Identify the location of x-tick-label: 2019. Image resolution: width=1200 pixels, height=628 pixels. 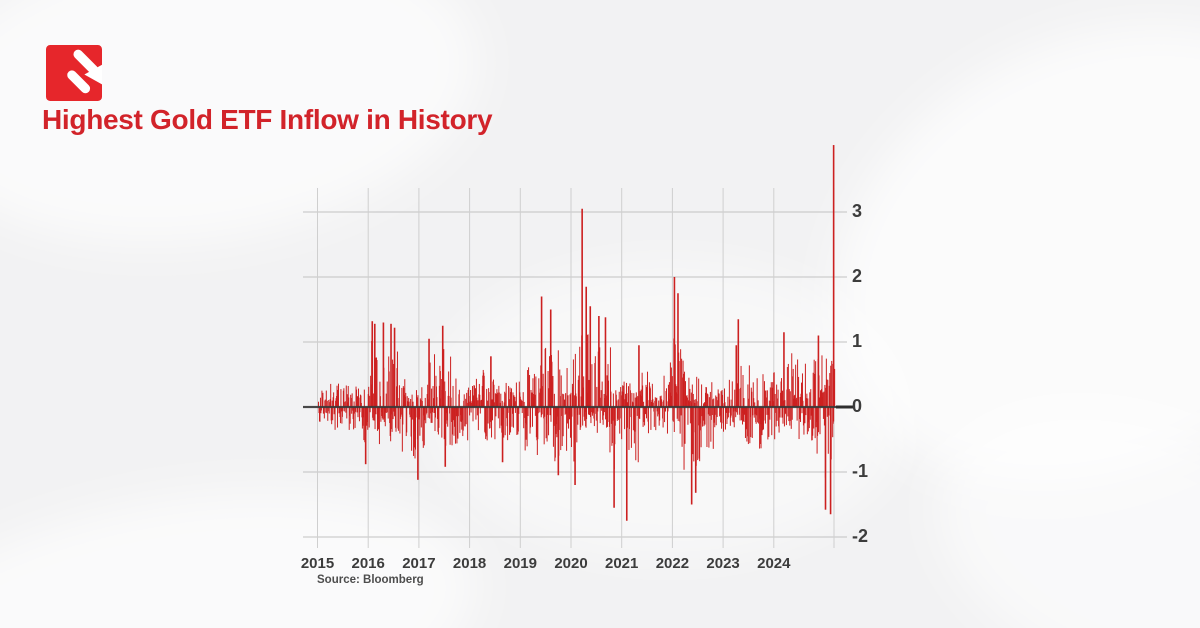
(520, 563).